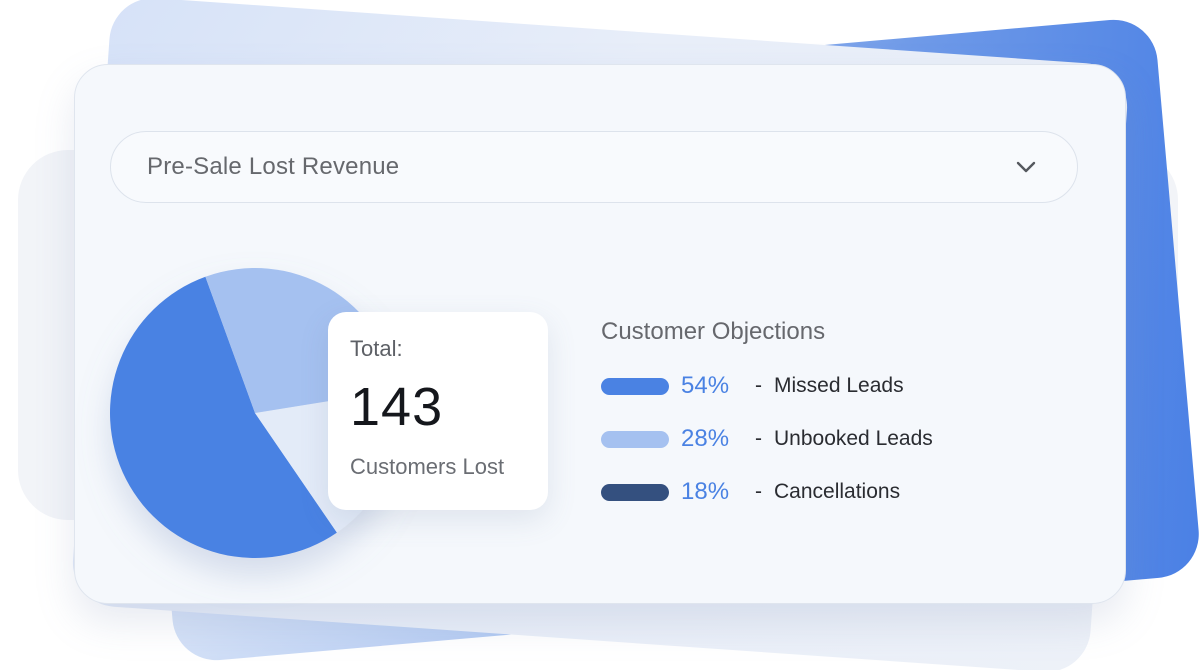 This screenshot has height=670, width=1200. I want to click on legend-item-cancellations: 18% - Cancellations, so click(821, 492).